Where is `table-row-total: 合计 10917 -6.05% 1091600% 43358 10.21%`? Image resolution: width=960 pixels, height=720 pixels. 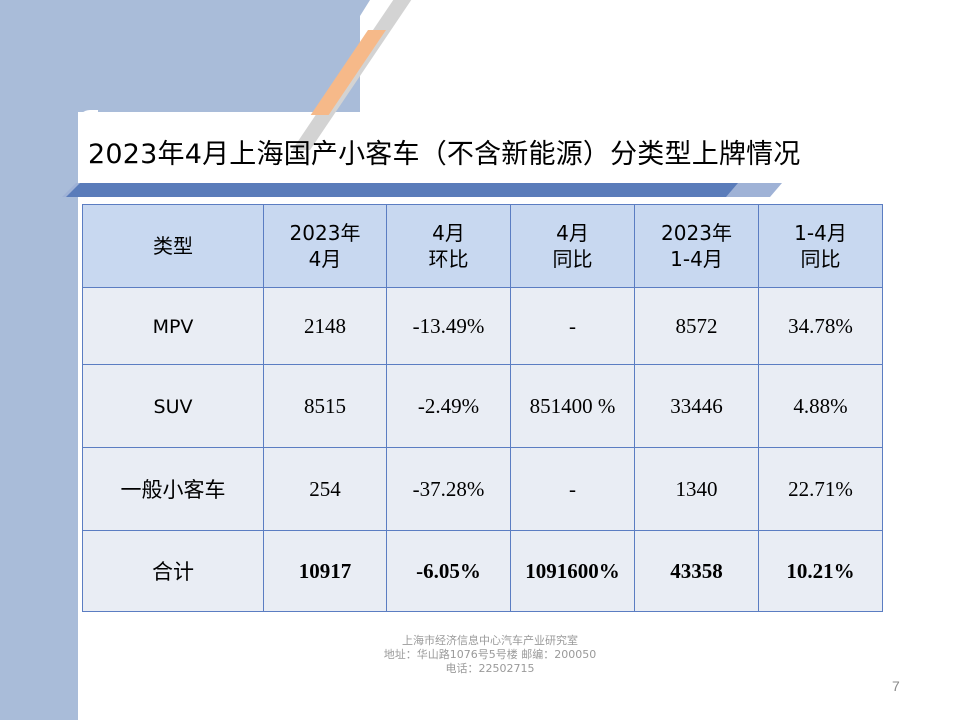 table-row-total: 合计 10917 -6.05% 1091600% 43358 10.21% is located at coordinates (482, 571).